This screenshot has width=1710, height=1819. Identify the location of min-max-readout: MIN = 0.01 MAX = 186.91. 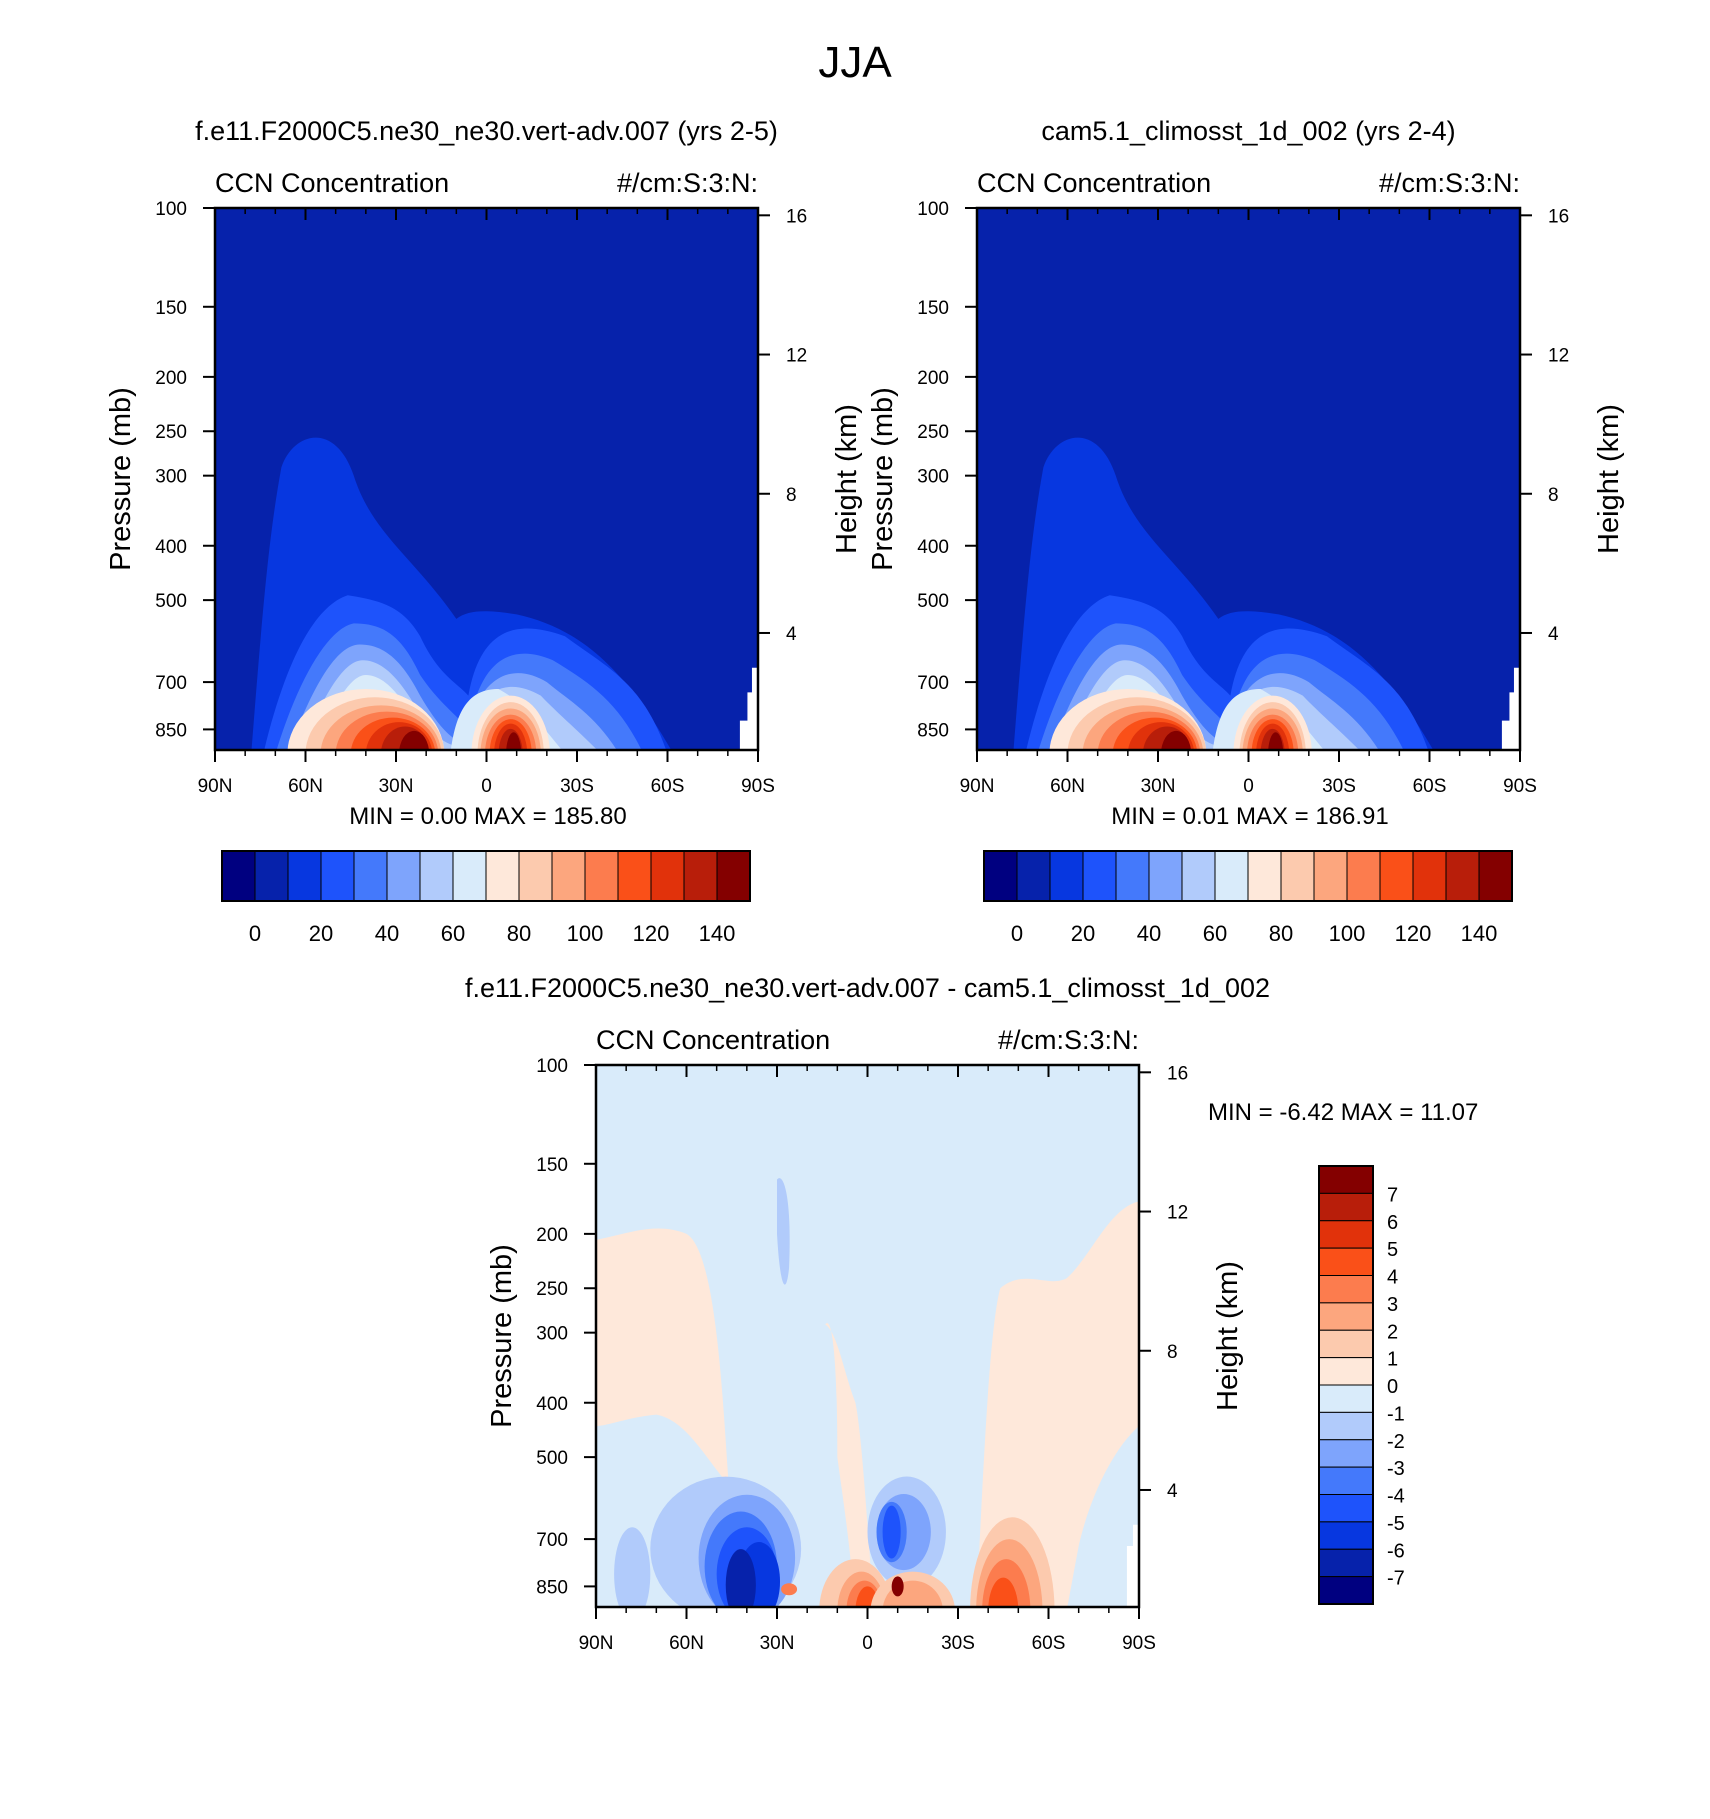
(1250, 816).